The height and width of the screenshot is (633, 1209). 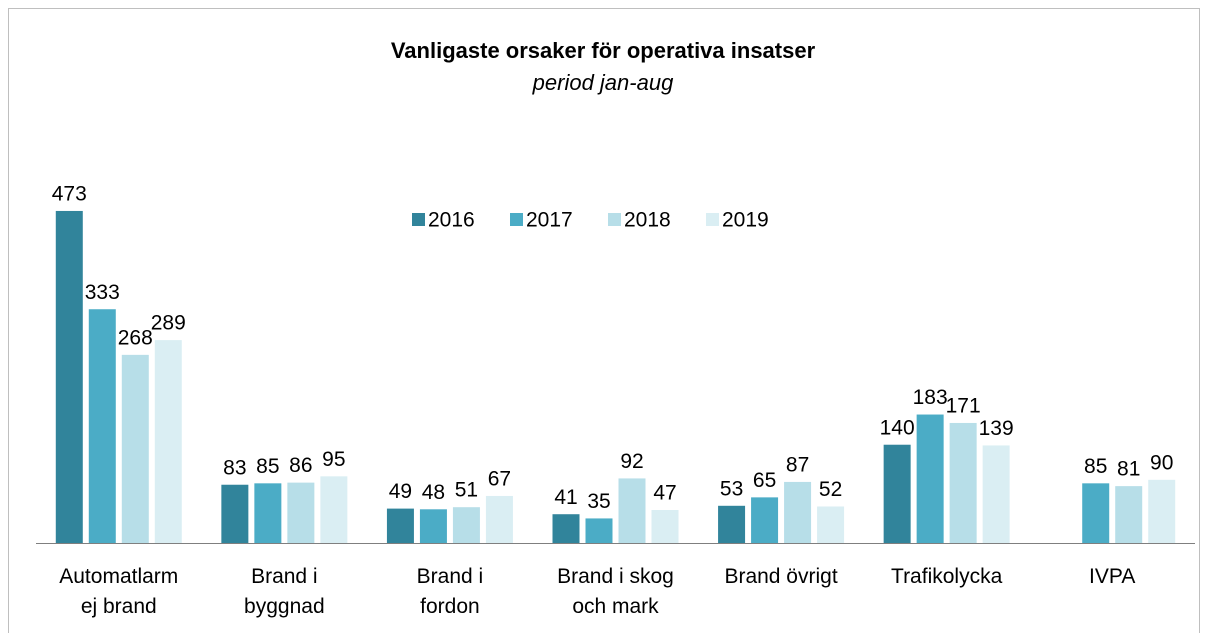 What do you see at coordinates (647, 220) in the screenshot?
I see `legend-label: 2018` at bounding box center [647, 220].